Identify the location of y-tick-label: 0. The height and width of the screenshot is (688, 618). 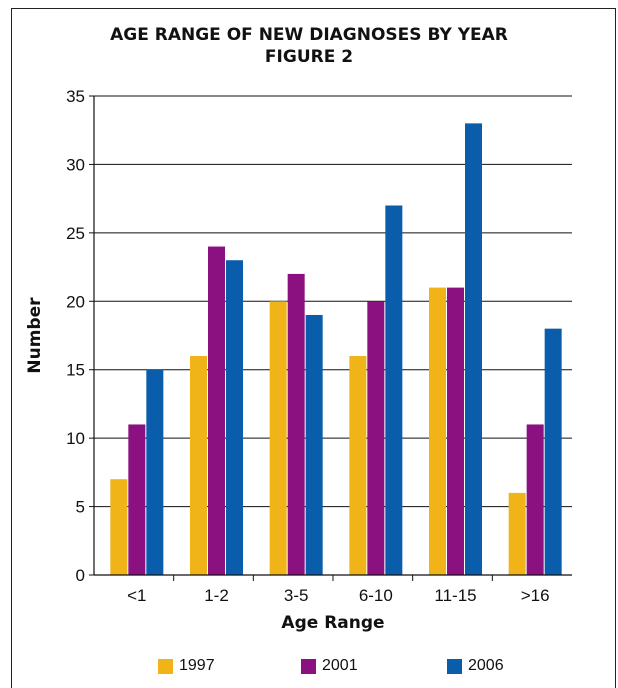
(80, 575).